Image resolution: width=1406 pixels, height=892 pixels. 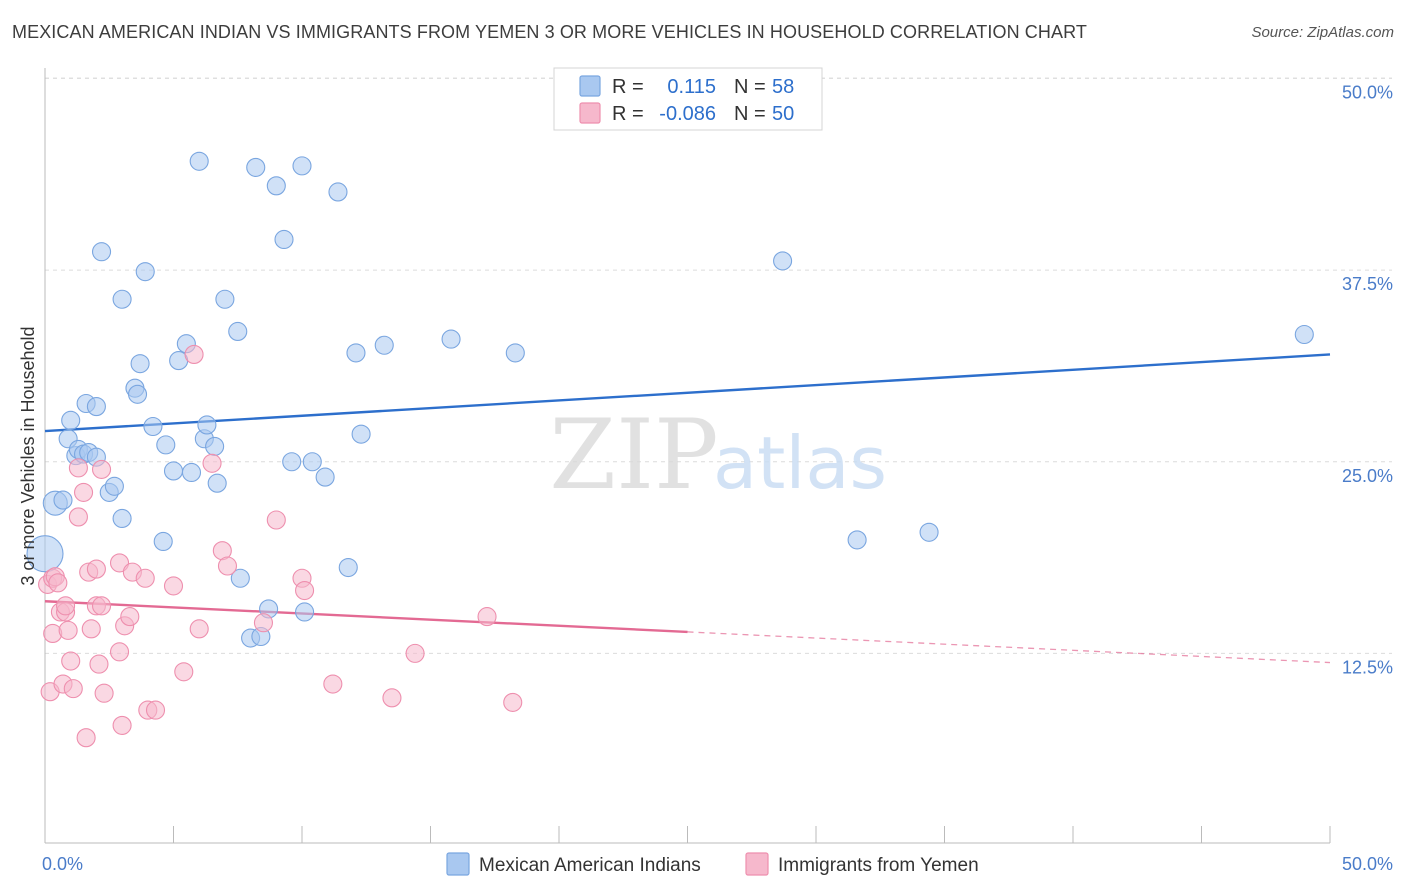 I want to click on y-tick-label: 37.5%, so click(x=1367, y=284).